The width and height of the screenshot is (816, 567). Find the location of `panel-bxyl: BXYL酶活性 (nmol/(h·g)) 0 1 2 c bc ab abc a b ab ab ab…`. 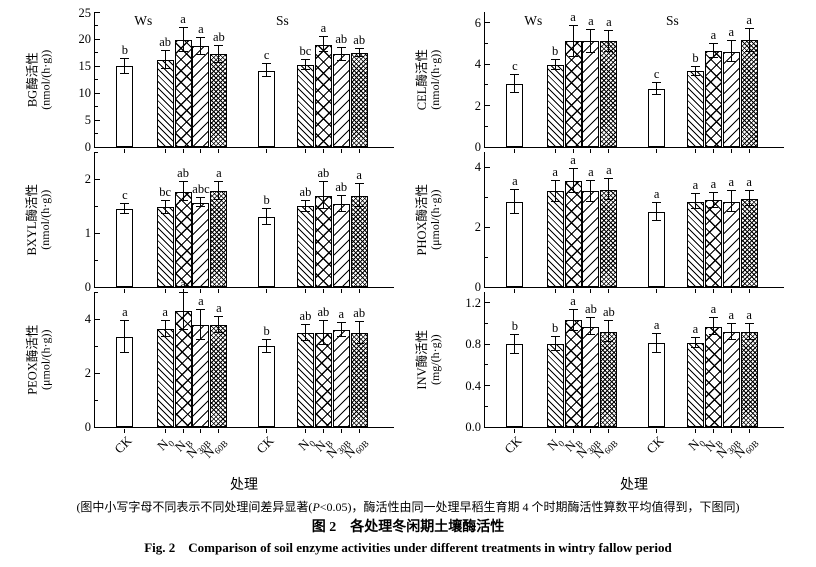

panel-bxyl: BXYL酶活性 (nmol/(h·g)) 0 1 2 c bc ab abc a b ab ab ab… is located at coordinates (204, 222).